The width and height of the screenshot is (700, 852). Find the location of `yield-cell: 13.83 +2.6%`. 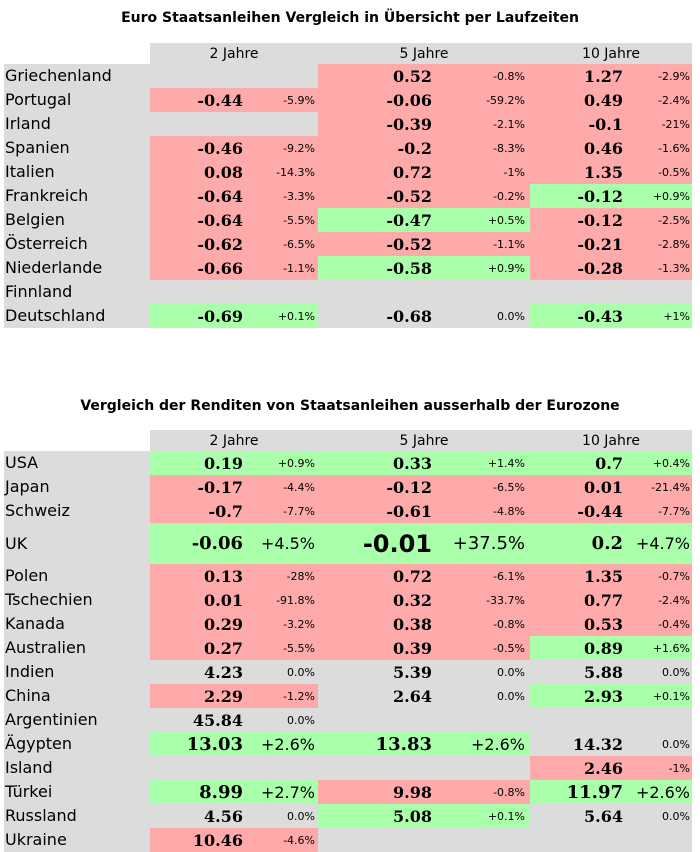

yield-cell: 13.83 +2.6% is located at coordinates (424, 744).